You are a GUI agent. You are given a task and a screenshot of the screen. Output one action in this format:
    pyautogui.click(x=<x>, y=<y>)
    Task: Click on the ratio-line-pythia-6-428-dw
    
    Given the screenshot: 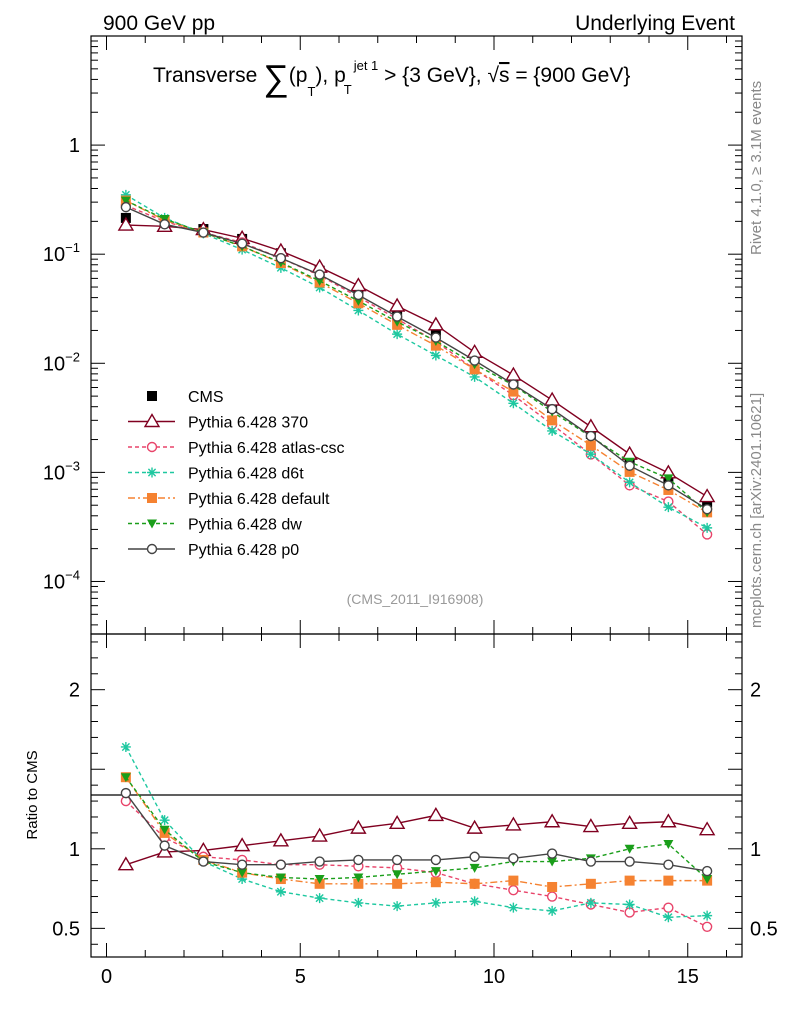 What is the action you would take?
    pyautogui.click(x=416, y=828)
    